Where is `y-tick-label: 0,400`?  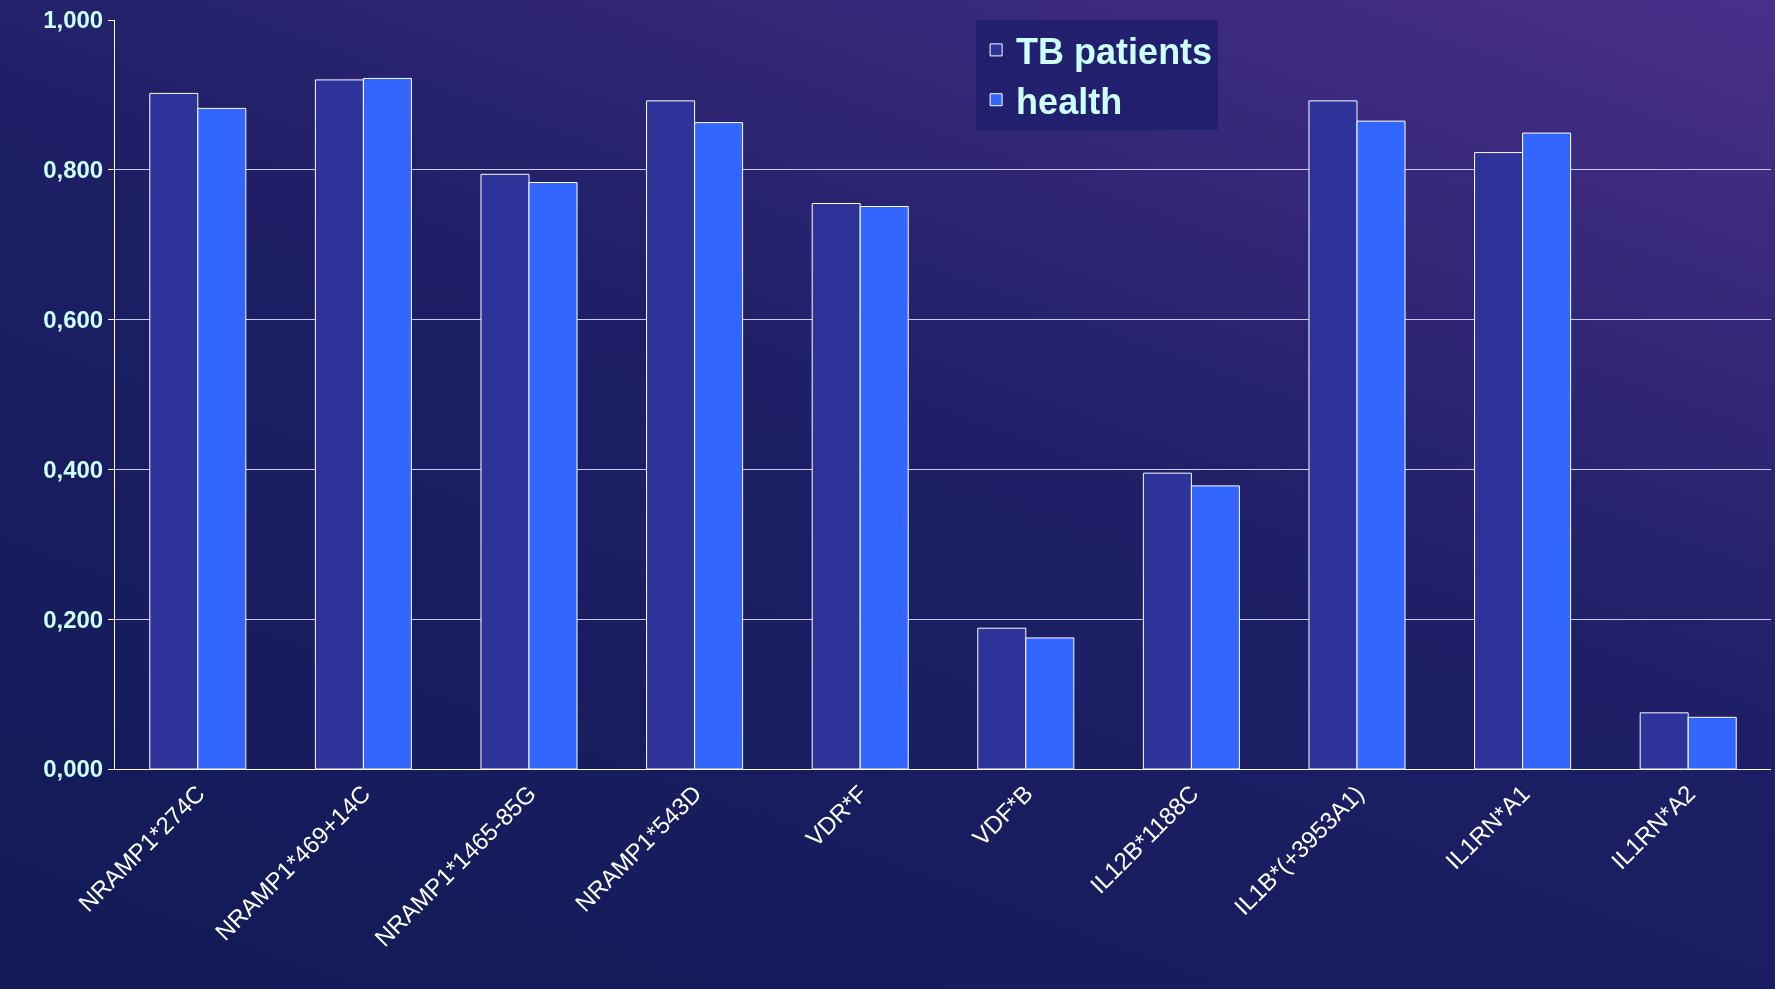 y-tick-label: 0,400 is located at coordinates (73, 469).